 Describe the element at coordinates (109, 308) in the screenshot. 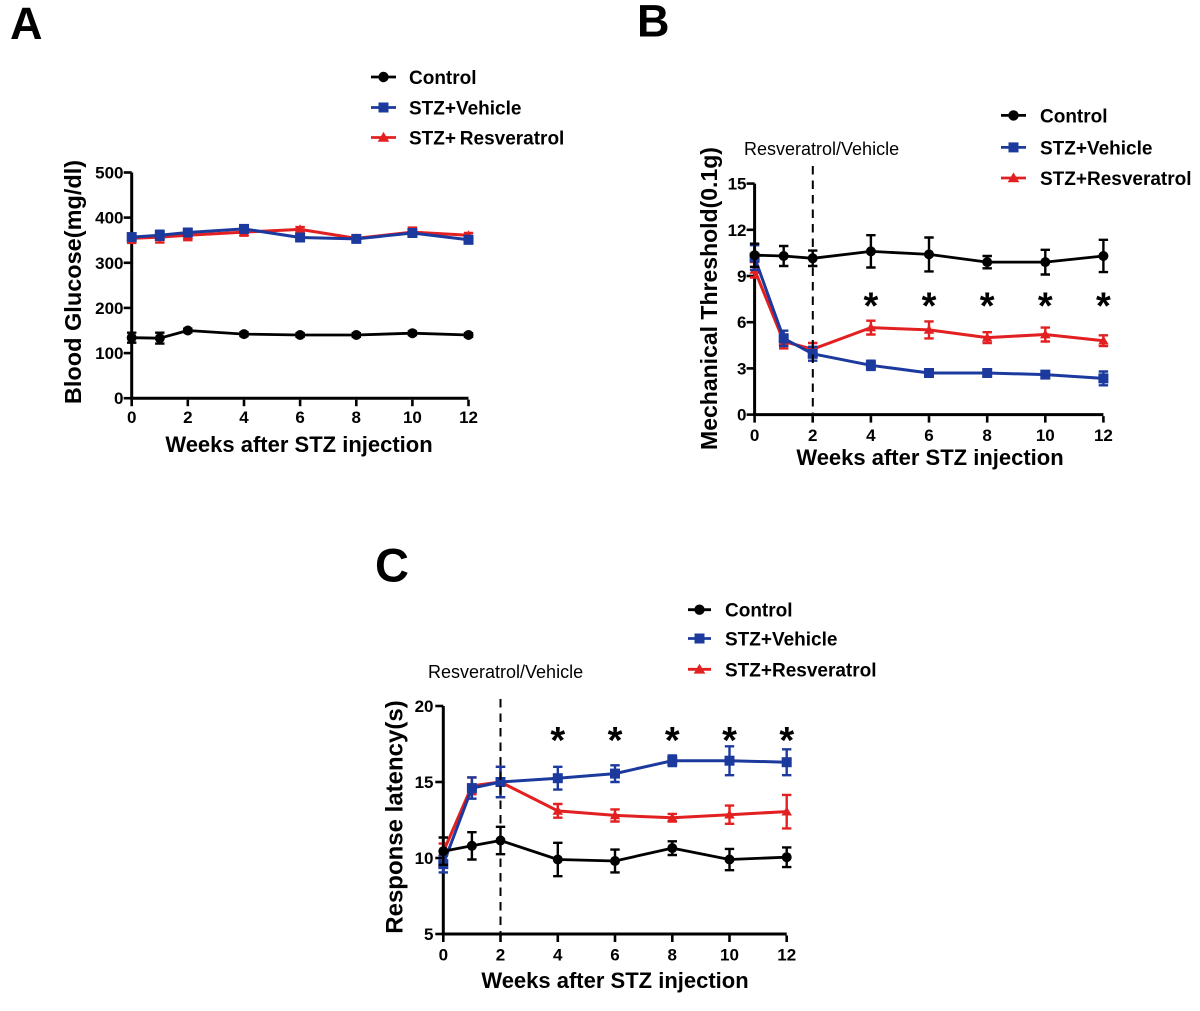

I see `svg-text: 200` at that location.